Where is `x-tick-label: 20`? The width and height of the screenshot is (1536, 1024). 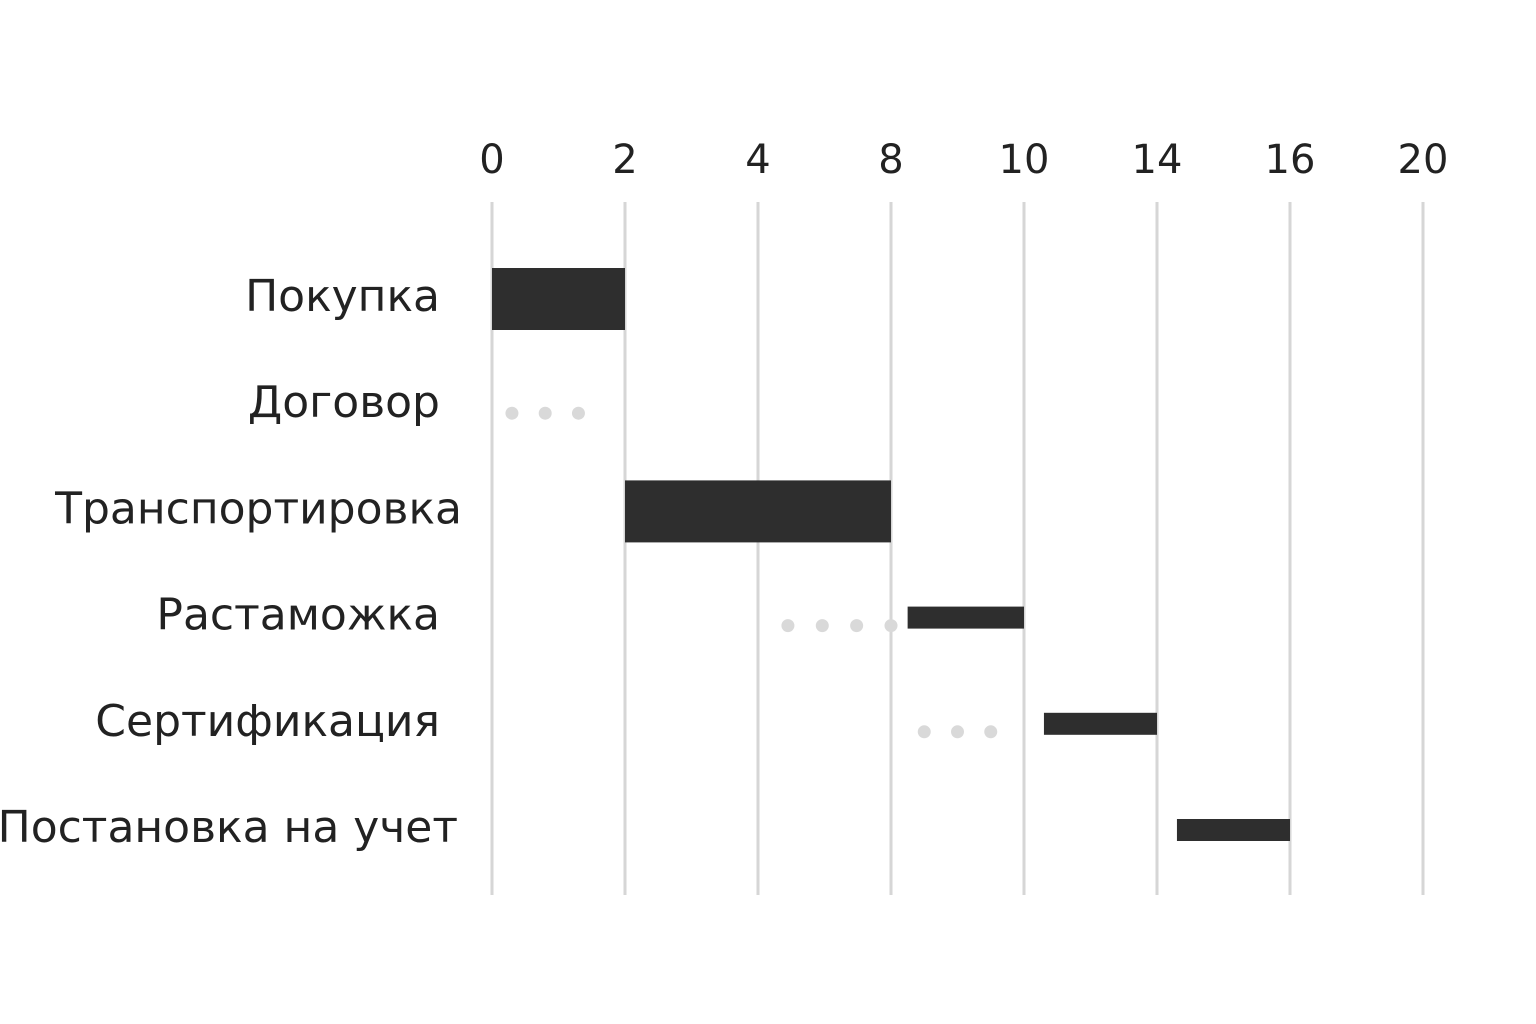 x-tick-label: 20 is located at coordinates (1423, 160).